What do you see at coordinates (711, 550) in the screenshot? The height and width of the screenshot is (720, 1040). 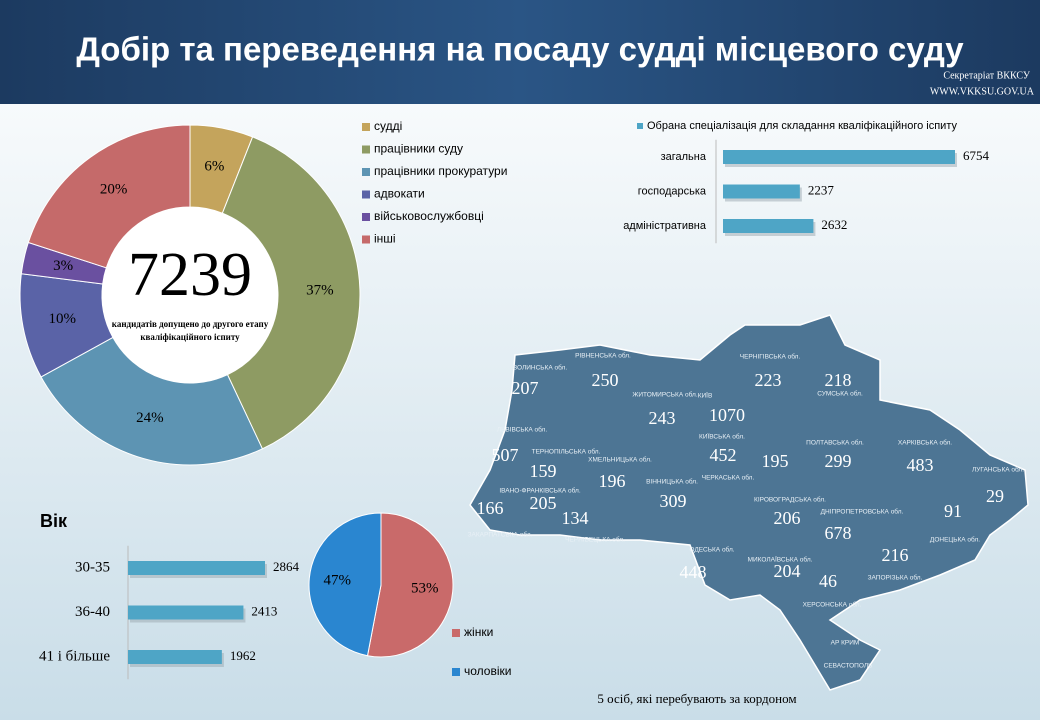 I see `region-name: ОДЕСЬКА обл.` at bounding box center [711, 550].